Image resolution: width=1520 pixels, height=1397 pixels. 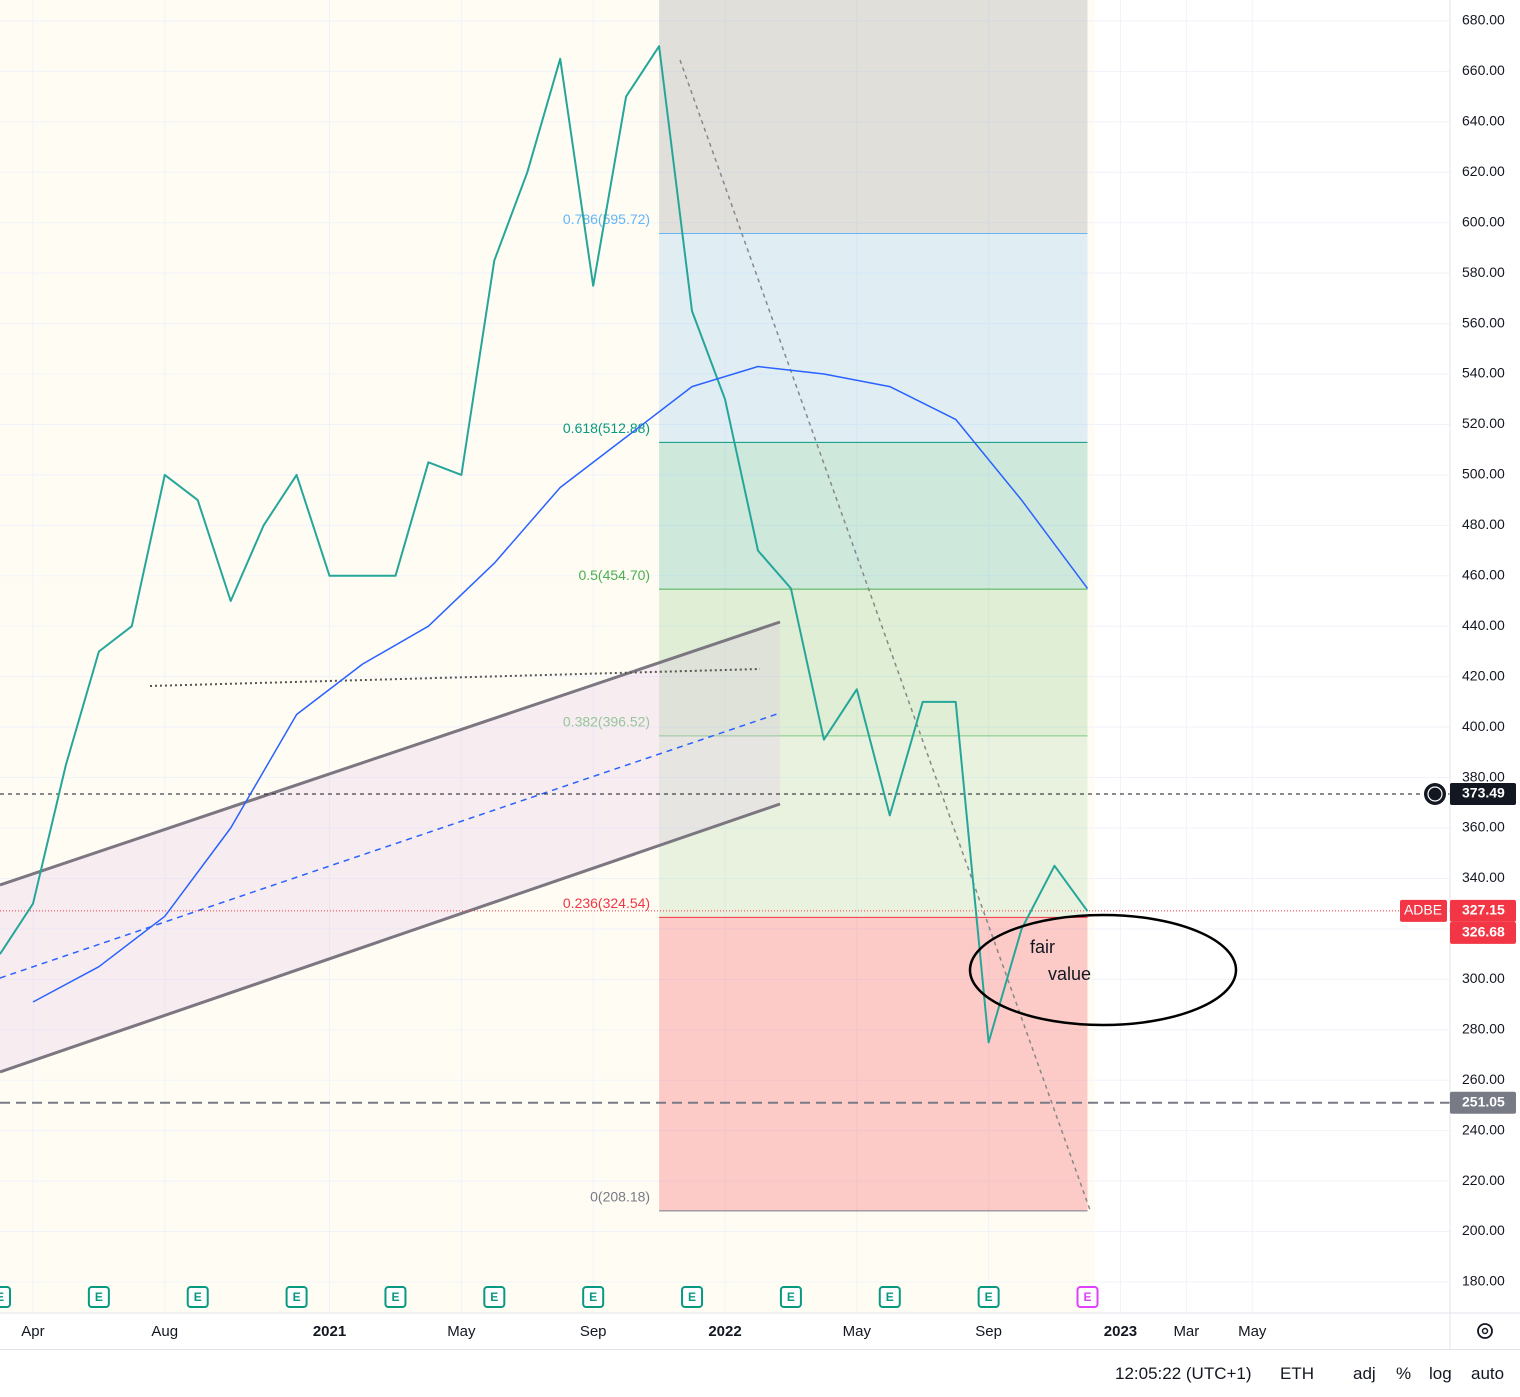 I want to click on price-tag-label: 326.68, so click(x=1483, y=932).